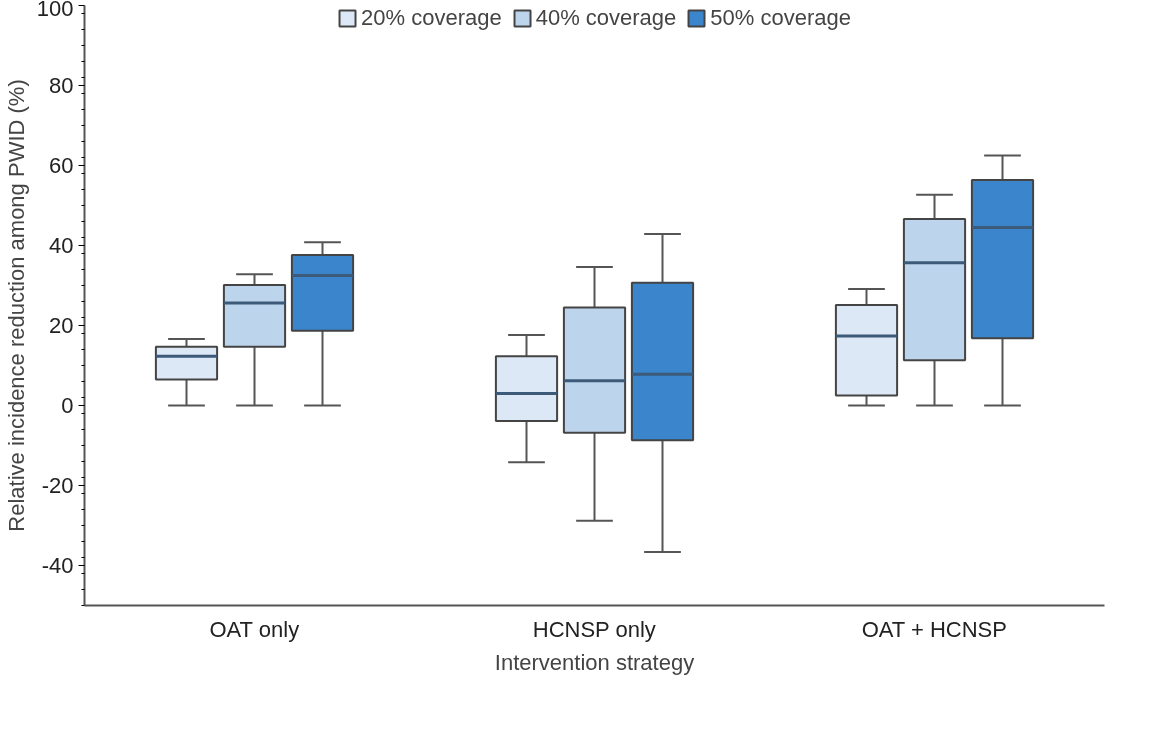 The image size is (1164, 744). I want to click on x-axis-title: Intervention strategy, so click(594, 662).